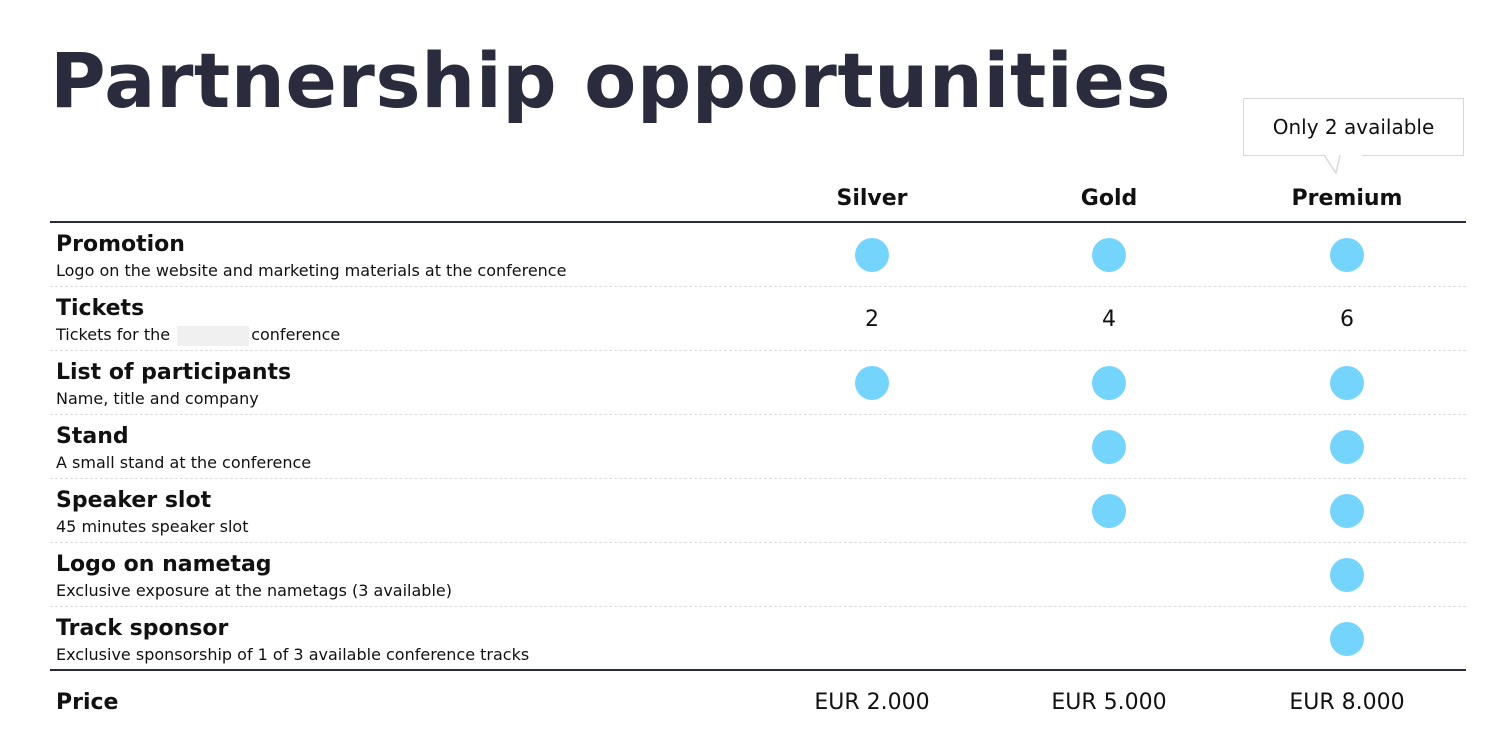 Image resolution: width=1502 pixels, height=748 pixels. What do you see at coordinates (1347, 198) in the screenshot?
I see `tier-header-premium: Premium` at bounding box center [1347, 198].